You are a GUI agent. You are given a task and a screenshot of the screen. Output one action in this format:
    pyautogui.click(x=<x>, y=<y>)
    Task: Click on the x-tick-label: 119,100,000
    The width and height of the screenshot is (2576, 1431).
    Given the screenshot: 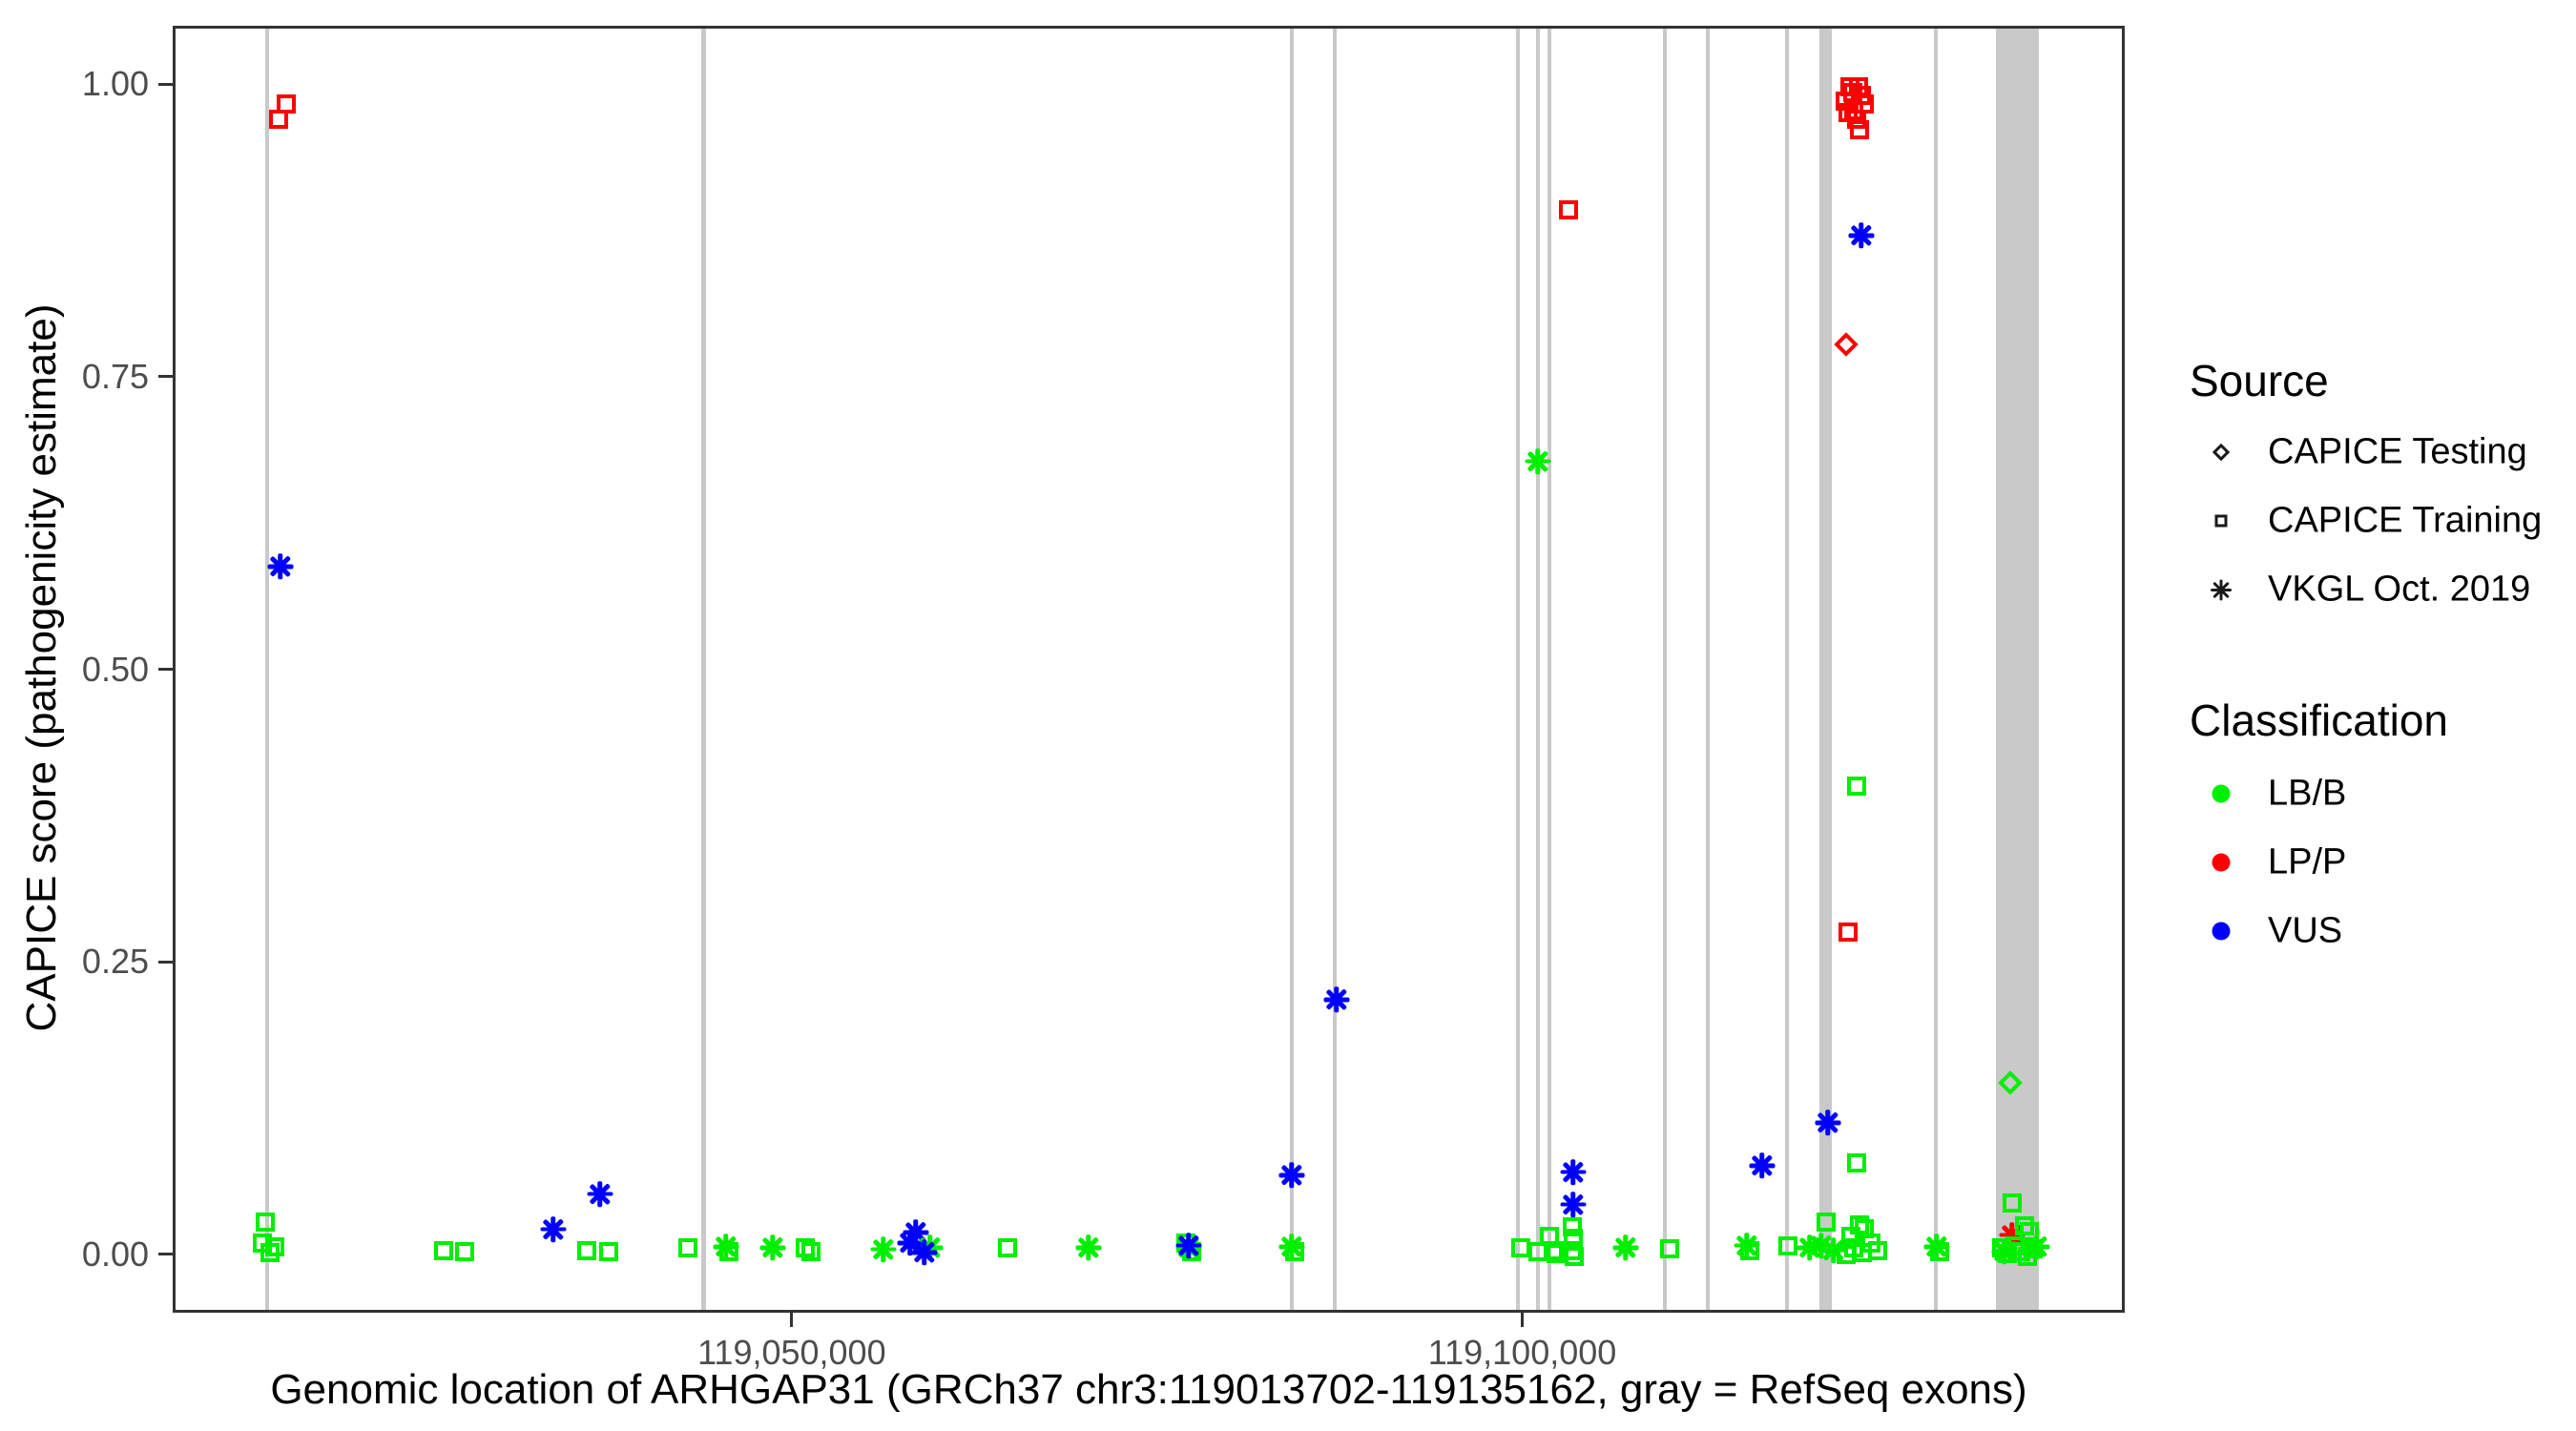 What is the action you would take?
    pyautogui.click(x=1522, y=1353)
    